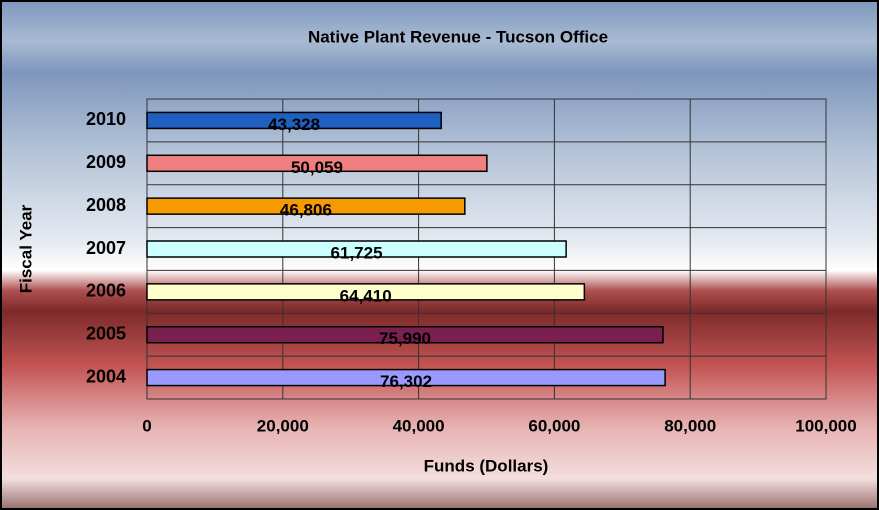 Image resolution: width=879 pixels, height=510 pixels. Describe the element at coordinates (25, 248) in the screenshot. I see `y-axis-label: Fiscal Year` at that location.